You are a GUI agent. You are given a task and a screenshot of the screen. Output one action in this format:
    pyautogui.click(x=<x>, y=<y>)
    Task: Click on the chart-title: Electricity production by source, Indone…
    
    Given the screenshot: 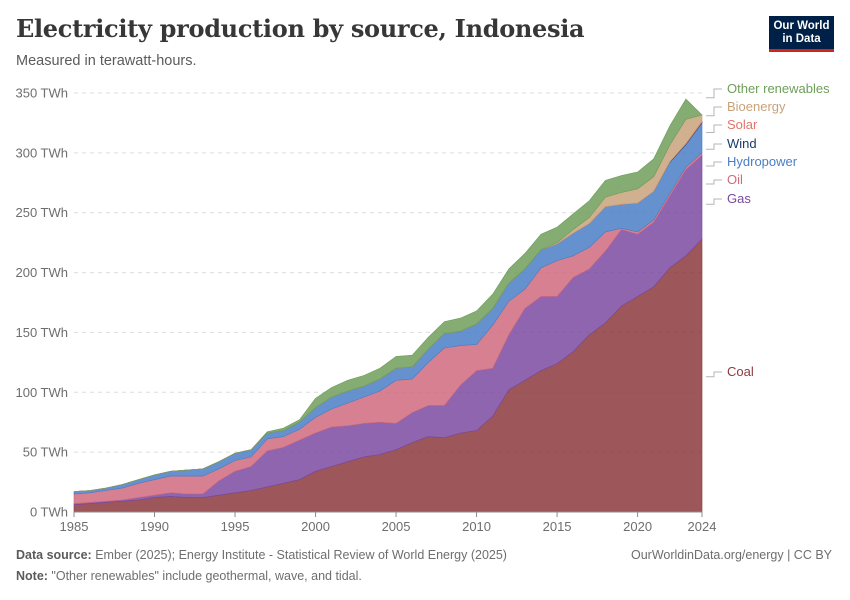 What is the action you would take?
    pyautogui.click(x=300, y=28)
    